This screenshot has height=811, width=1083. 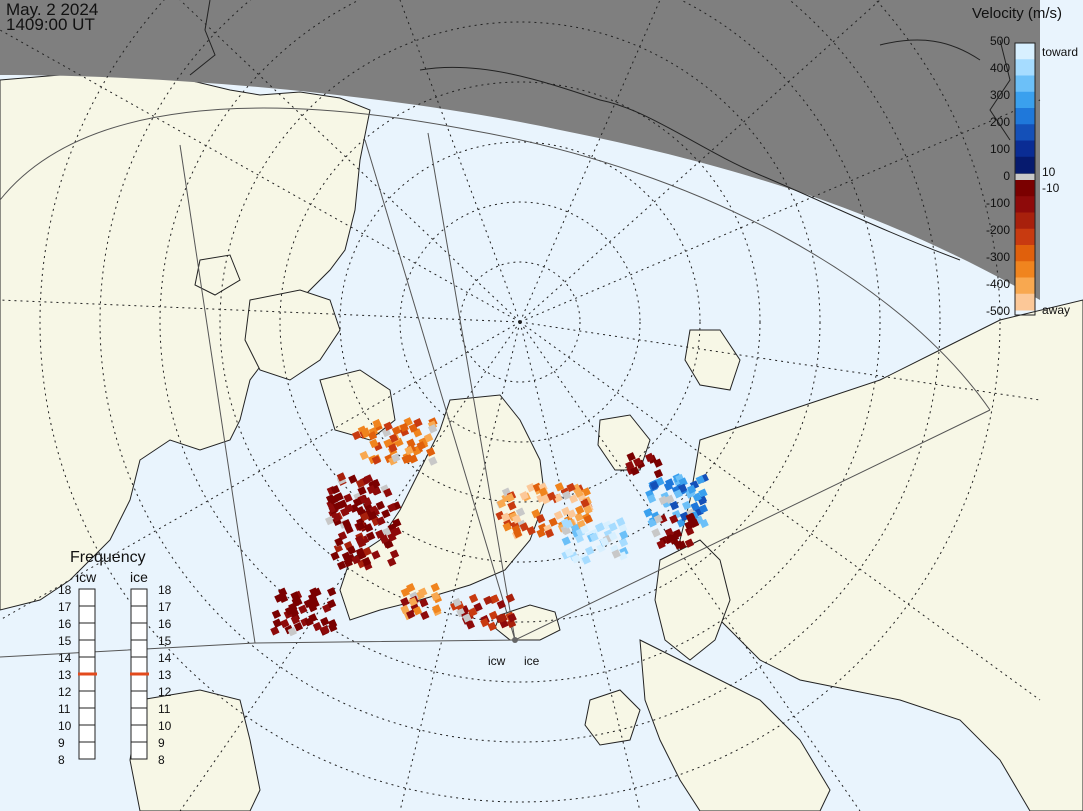 I want to click on frequency-tick-right: 10, so click(x=165, y=726).